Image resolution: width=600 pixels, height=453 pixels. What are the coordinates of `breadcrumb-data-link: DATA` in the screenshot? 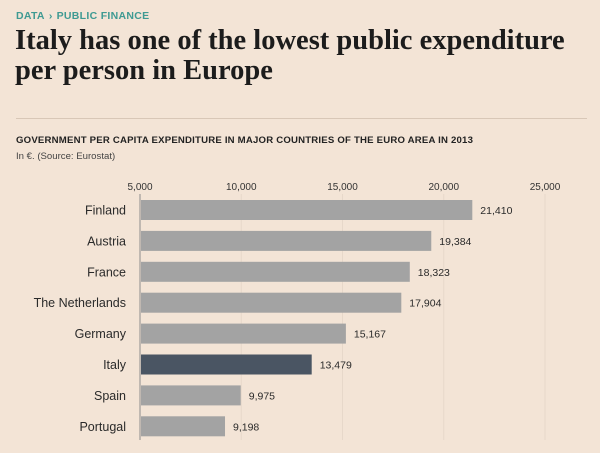 It's located at (30, 16).